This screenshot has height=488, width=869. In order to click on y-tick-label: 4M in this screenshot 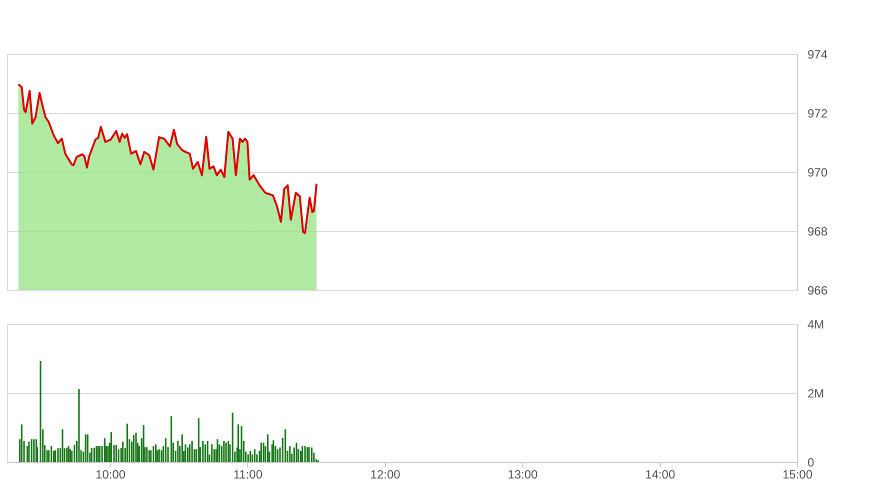, I will do `click(816, 325)`.